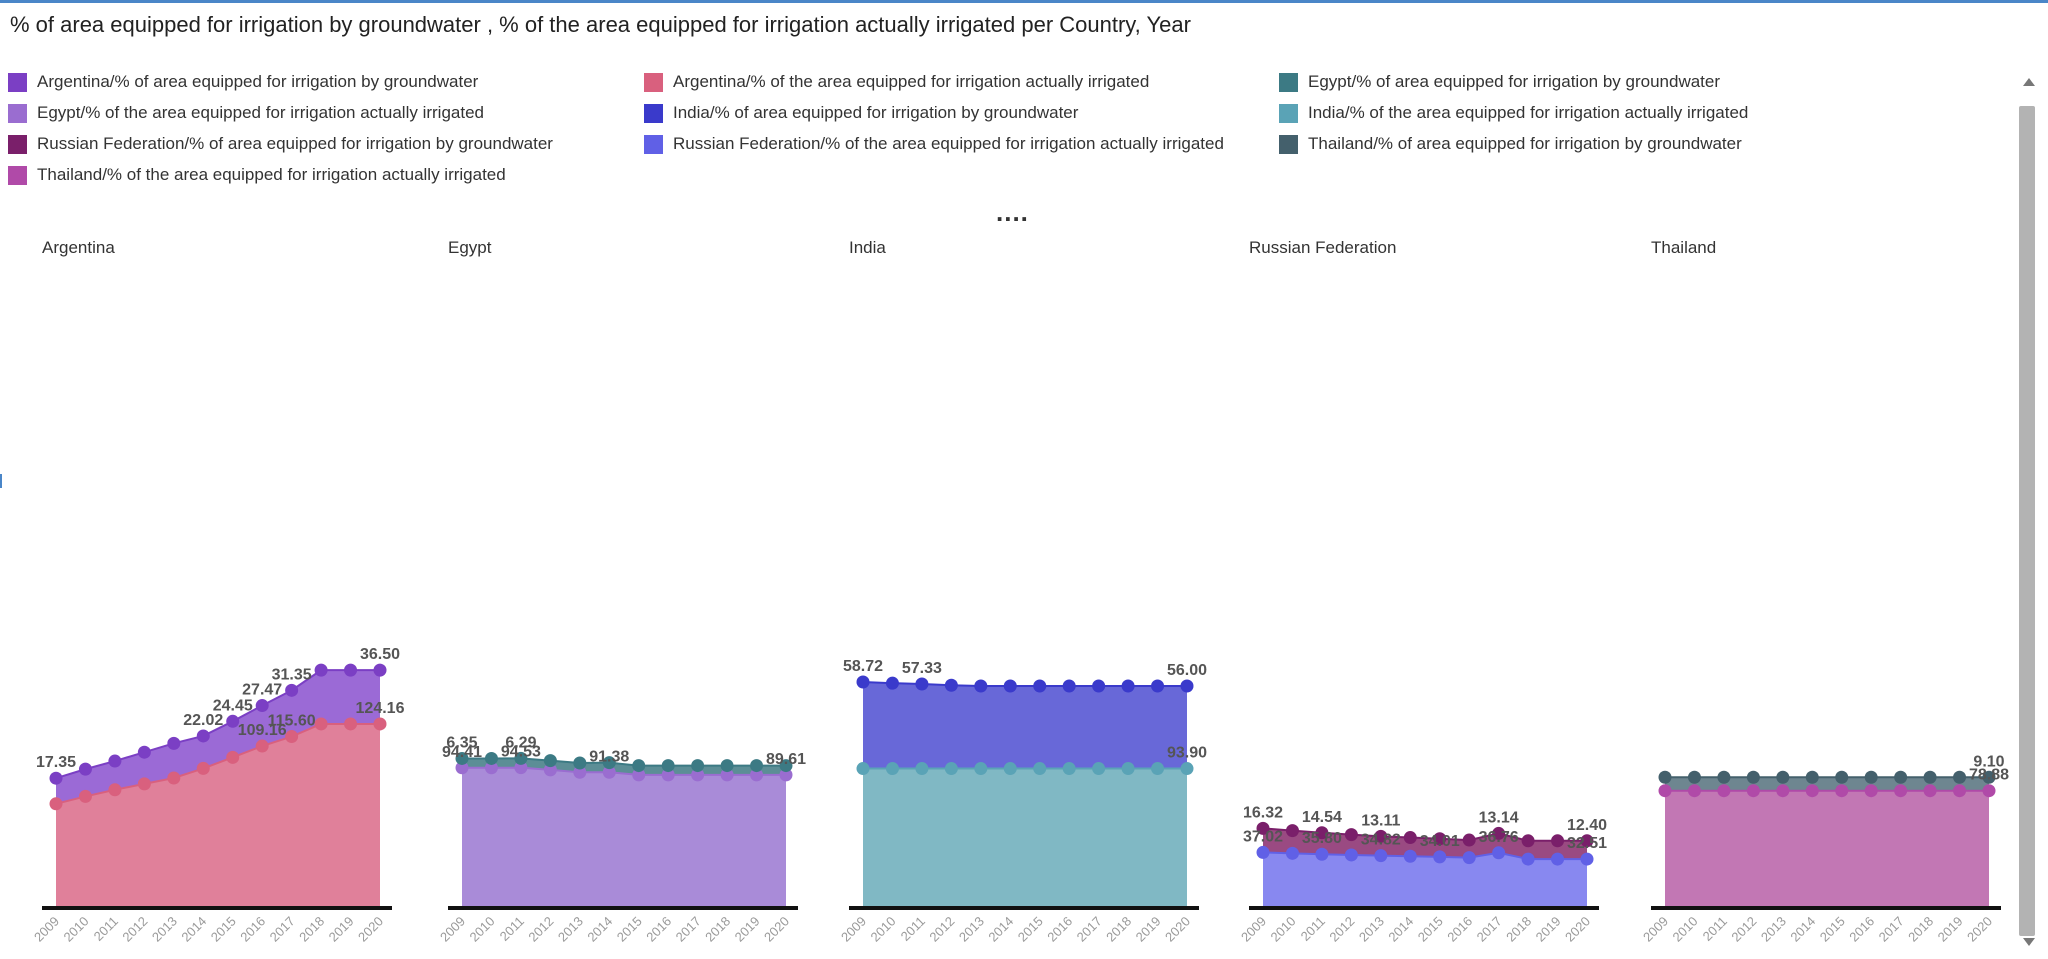  What do you see at coordinates (786, 759) in the screenshot?
I see `data-label: 89.61` at bounding box center [786, 759].